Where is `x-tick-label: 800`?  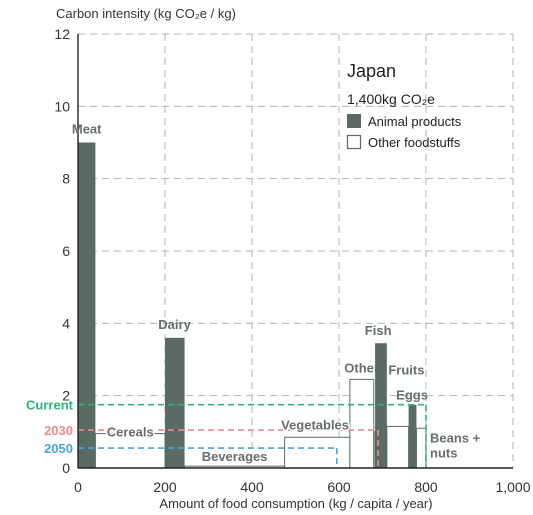
x-tick-label: 800 is located at coordinates (426, 487).